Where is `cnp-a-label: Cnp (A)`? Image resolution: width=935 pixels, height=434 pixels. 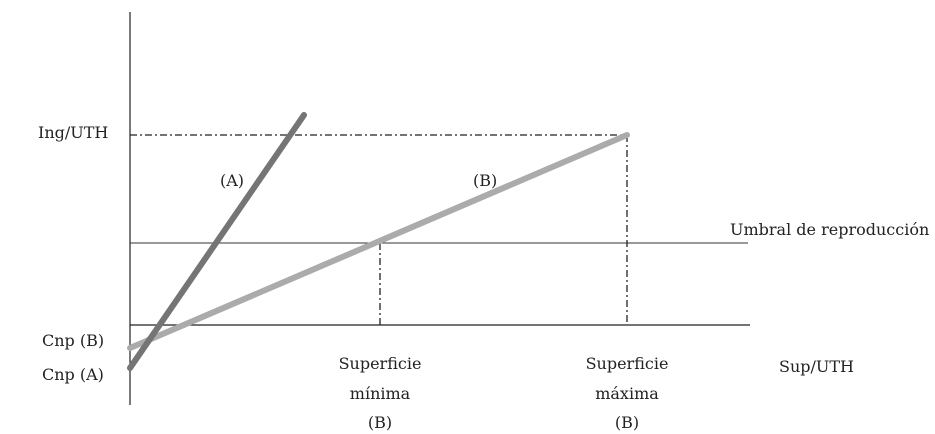
cnp-a-label: Cnp (A) is located at coordinates (73, 374).